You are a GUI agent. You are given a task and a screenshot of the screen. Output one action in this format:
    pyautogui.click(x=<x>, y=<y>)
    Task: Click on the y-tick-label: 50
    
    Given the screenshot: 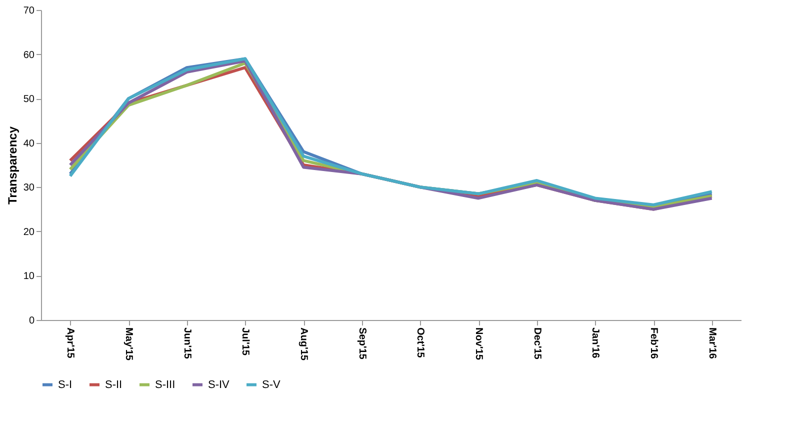 What is the action you would take?
    pyautogui.click(x=29, y=100)
    